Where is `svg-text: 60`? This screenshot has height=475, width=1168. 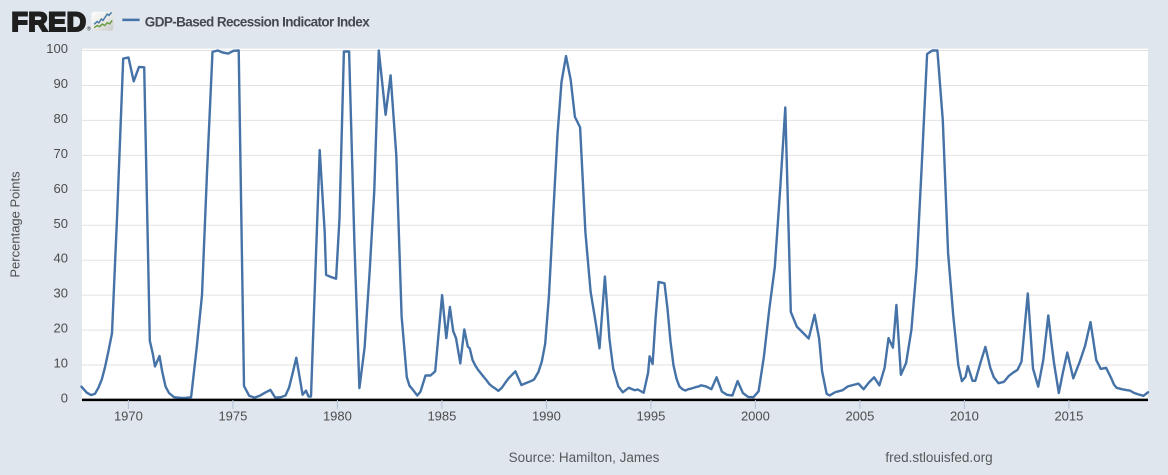
svg-text: 60 is located at coordinates (61, 188).